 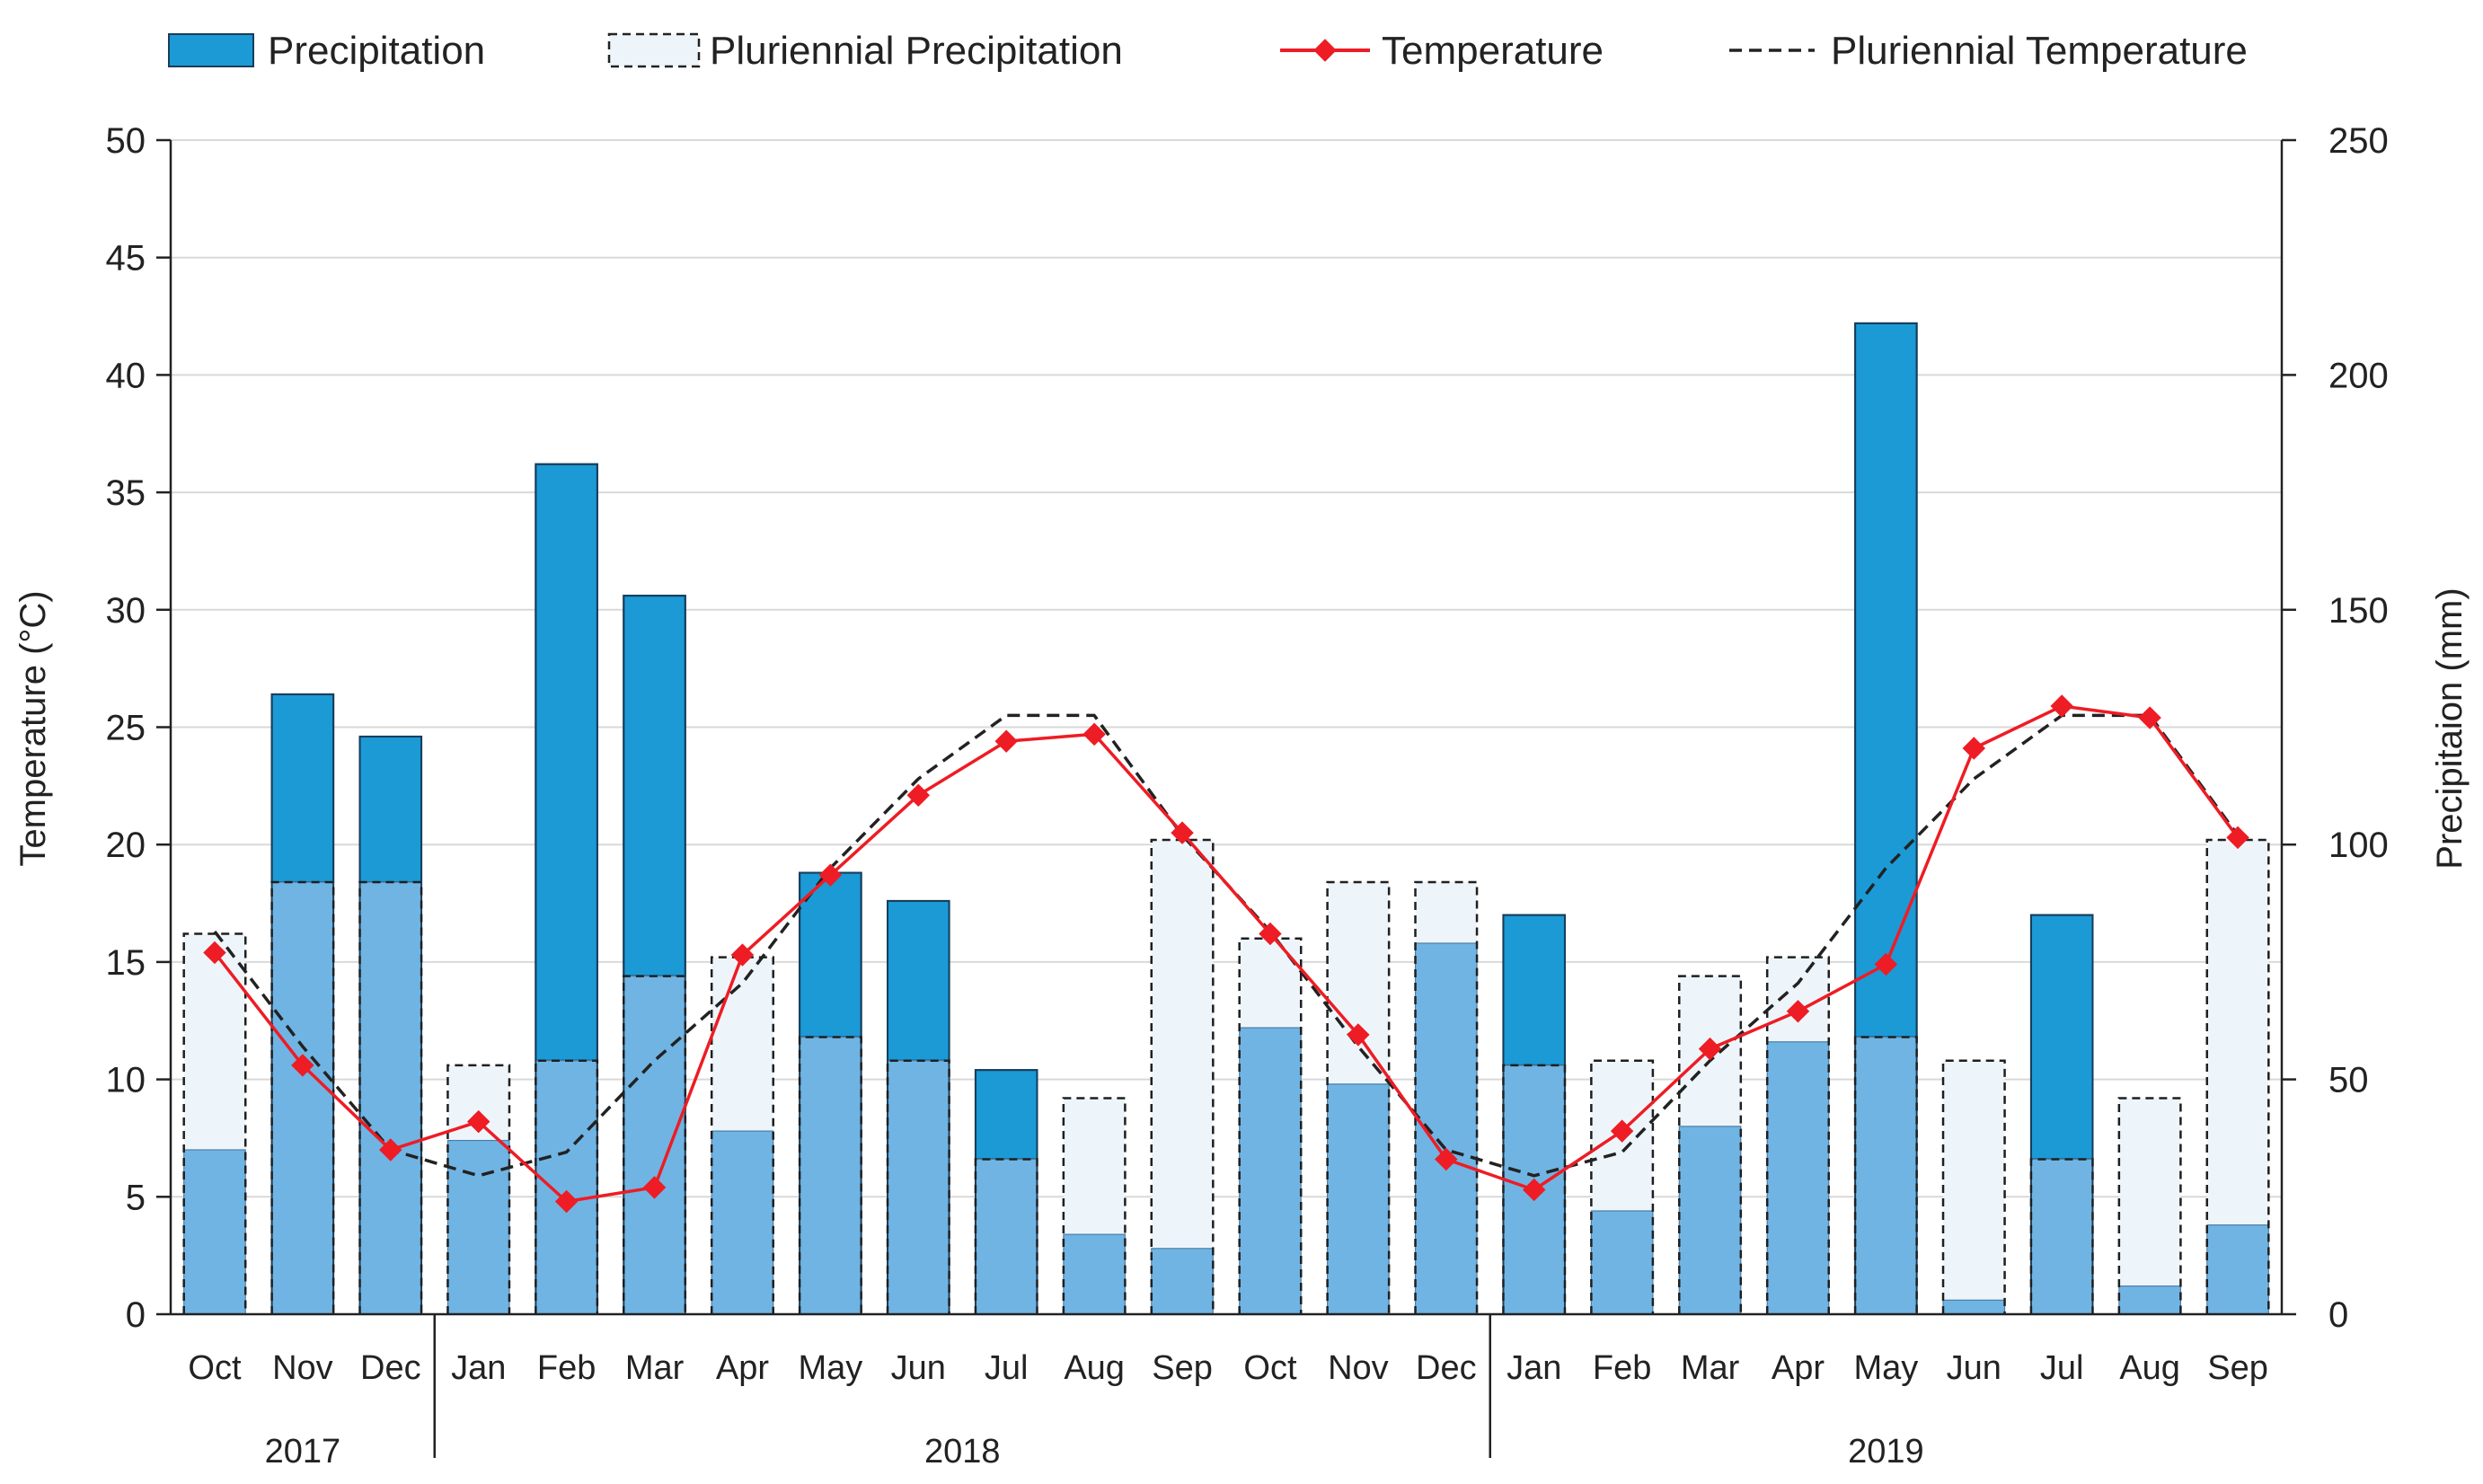 What do you see at coordinates (916, 51) in the screenshot?
I see `legend-label-pluriennial-precipitation: Pluriennial Precipitation` at bounding box center [916, 51].